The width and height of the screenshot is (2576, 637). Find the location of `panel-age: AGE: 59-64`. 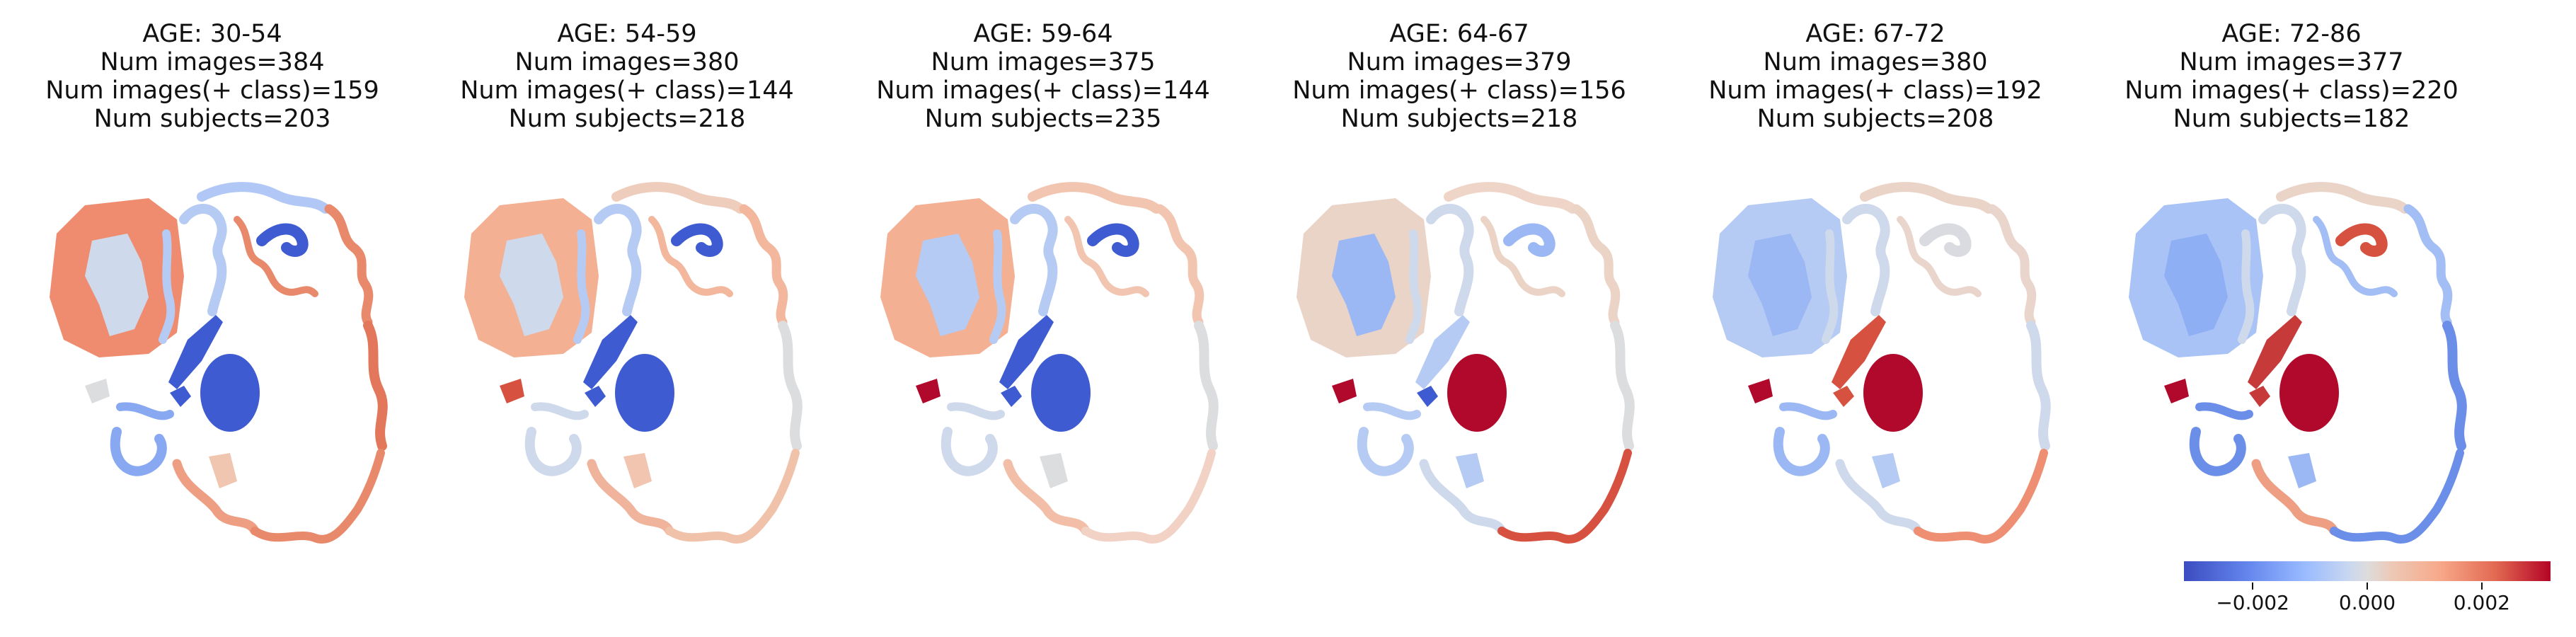

panel-age: AGE: 59-64 is located at coordinates (1043, 34).